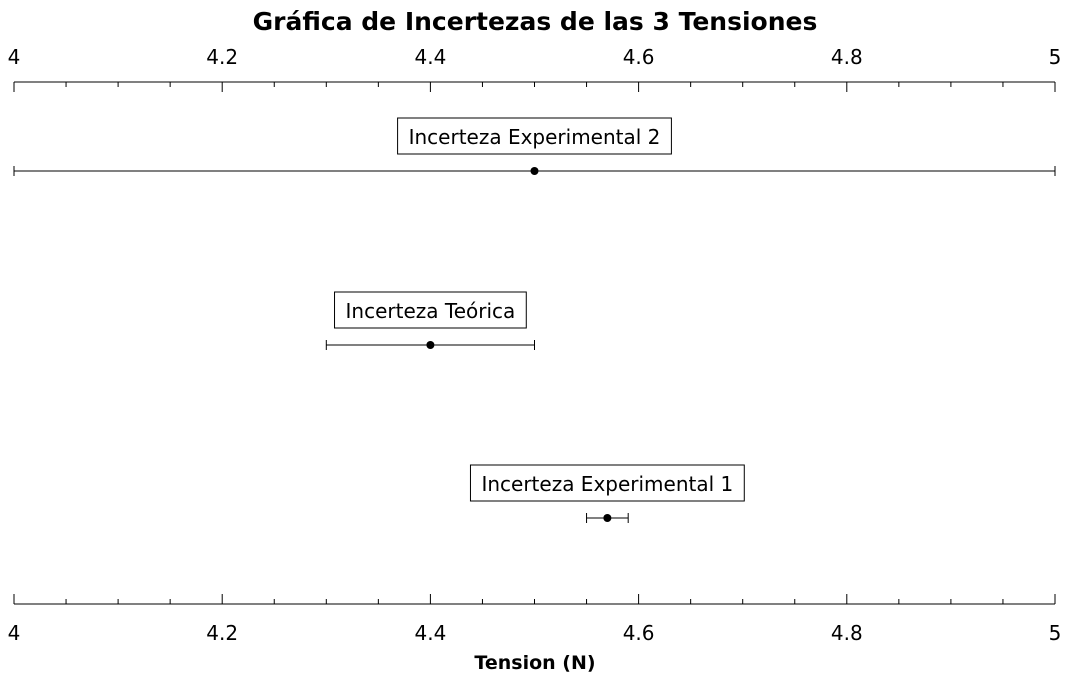  Describe the element at coordinates (535, 68) in the screenshot. I see `top-x-axis: 4 4.2 4.4 4.6 4.8 5` at that location.